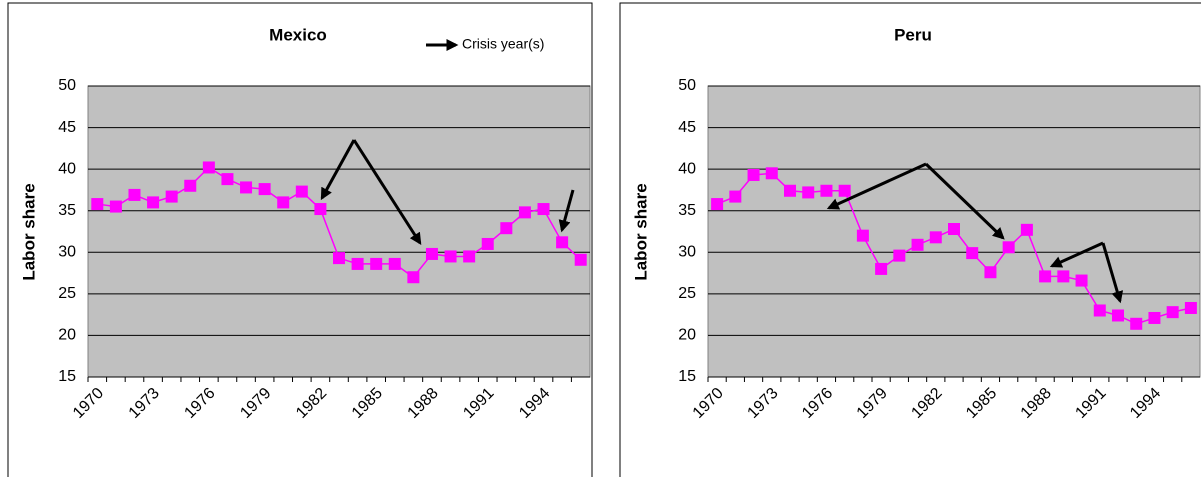 The width and height of the screenshot is (1201, 477). I want to click on chart-title: Peru, so click(913, 34).